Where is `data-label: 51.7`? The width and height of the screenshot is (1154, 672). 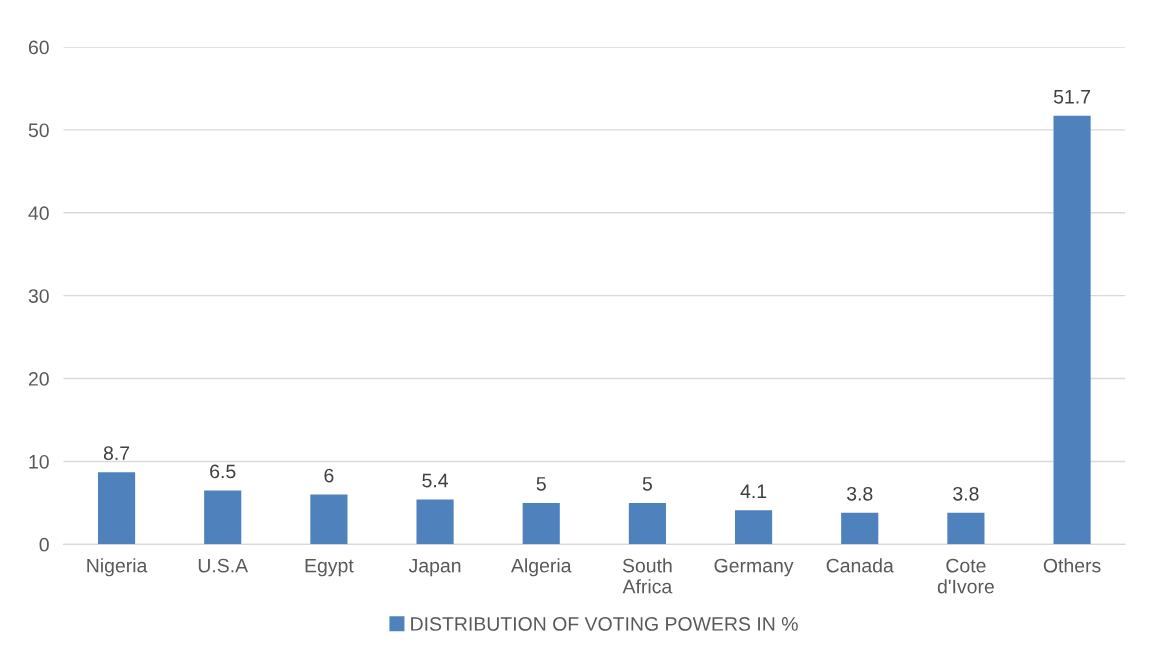 data-label: 51.7 is located at coordinates (1072, 97).